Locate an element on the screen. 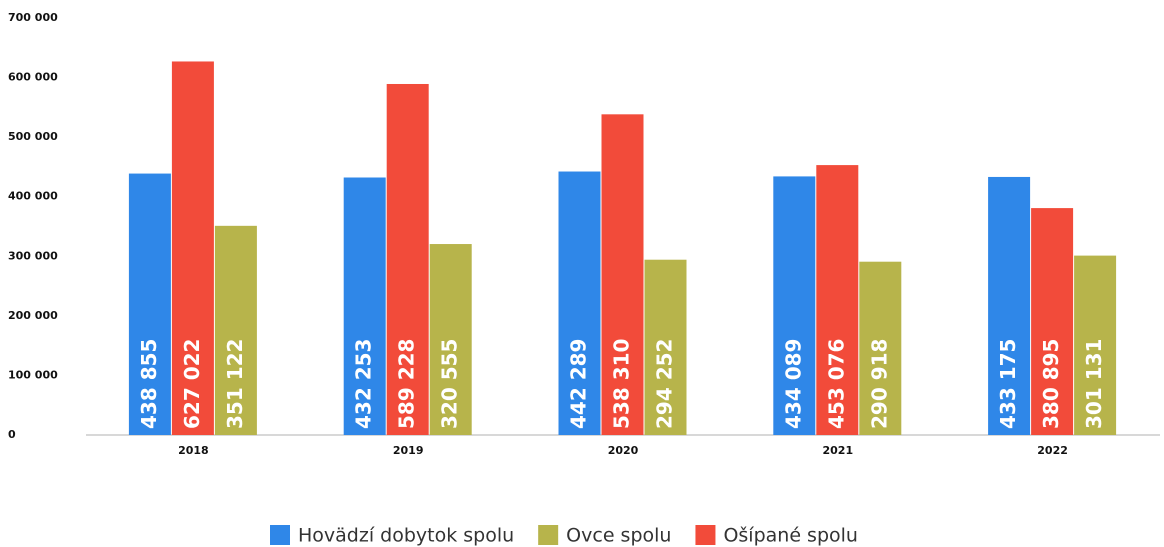 The image size is (1164, 547). y-tick-label: 200 000 is located at coordinates (33, 315).